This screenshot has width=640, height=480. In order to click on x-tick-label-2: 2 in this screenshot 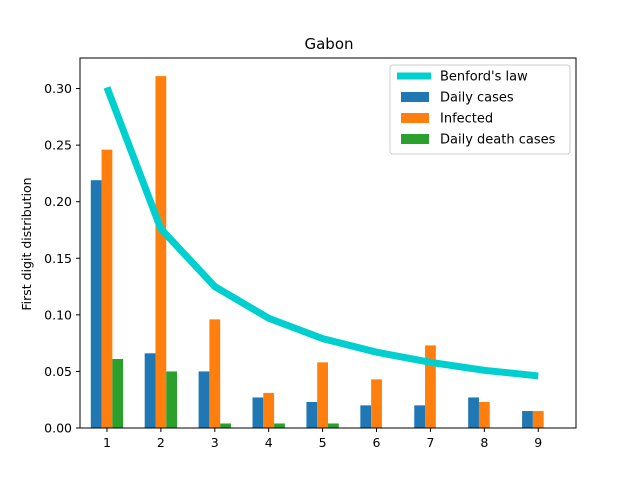, I will do `click(161, 442)`.